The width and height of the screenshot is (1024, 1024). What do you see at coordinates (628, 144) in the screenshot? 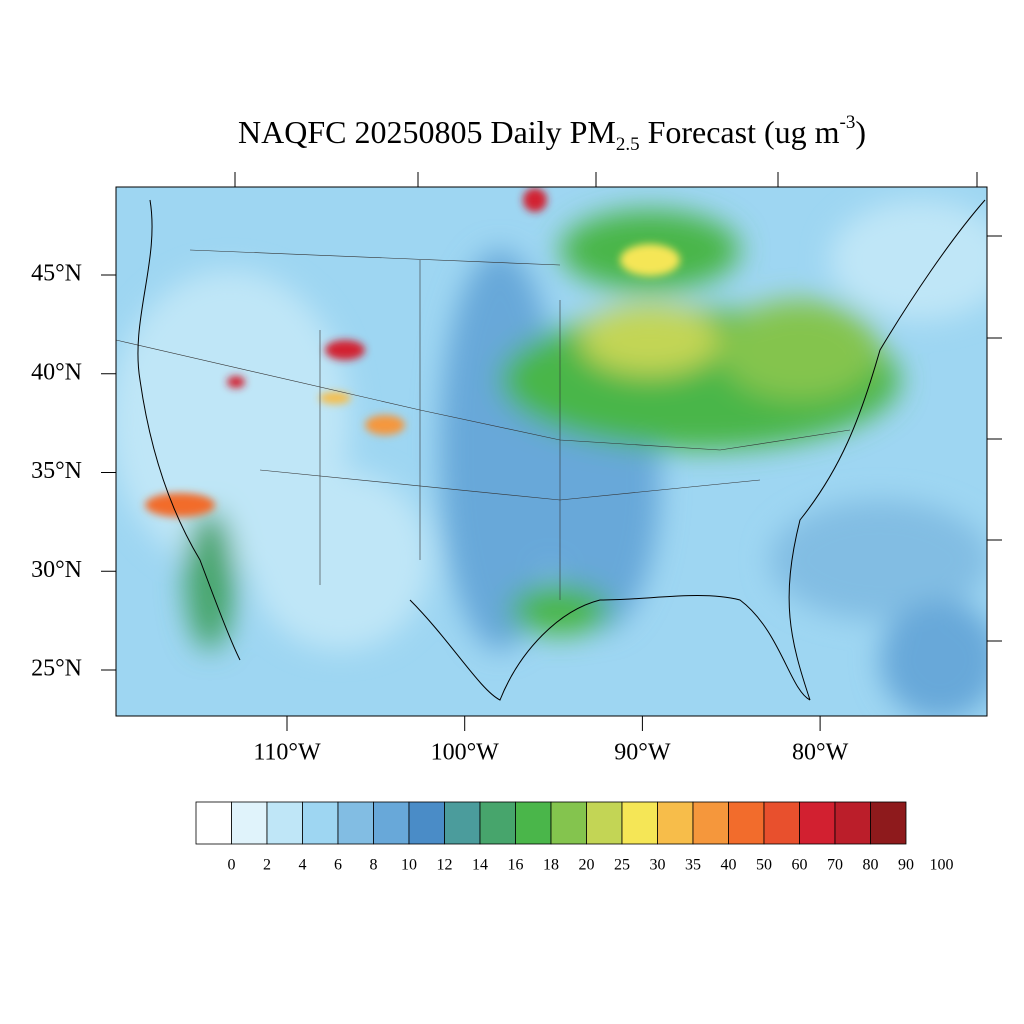
I see `title-sub: 2.5` at bounding box center [628, 144].